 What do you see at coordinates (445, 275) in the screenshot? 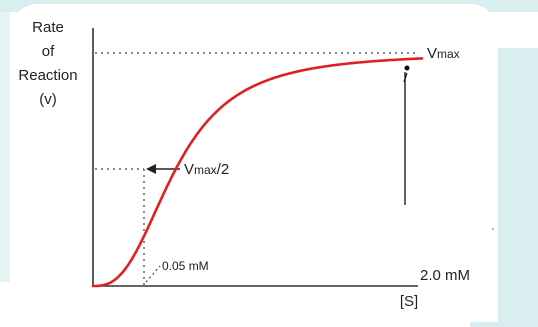
I see `end-concentration-label: 2.0 mM` at bounding box center [445, 275].